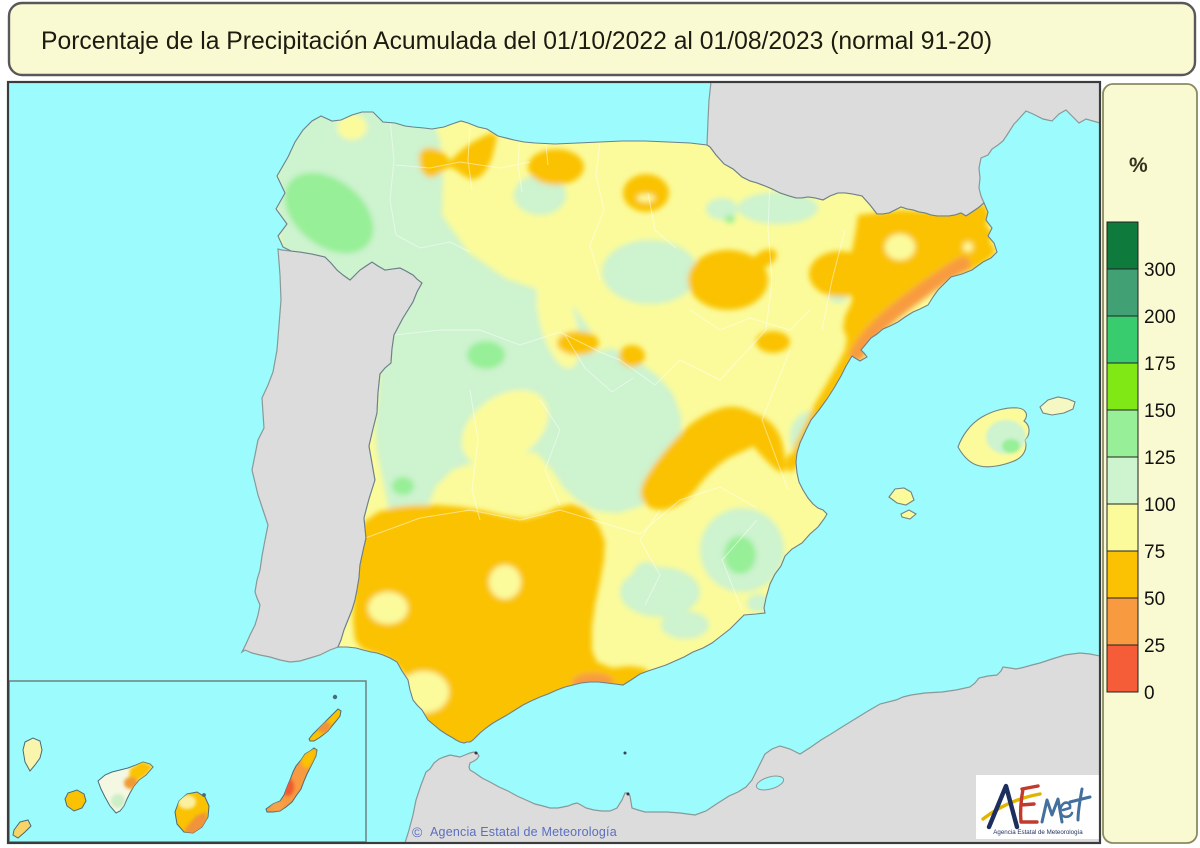 The image size is (1200, 848). What do you see at coordinates (1154, 599) in the screenshot?
I see `svg-text: 50` at bounding box center [1154, 599].